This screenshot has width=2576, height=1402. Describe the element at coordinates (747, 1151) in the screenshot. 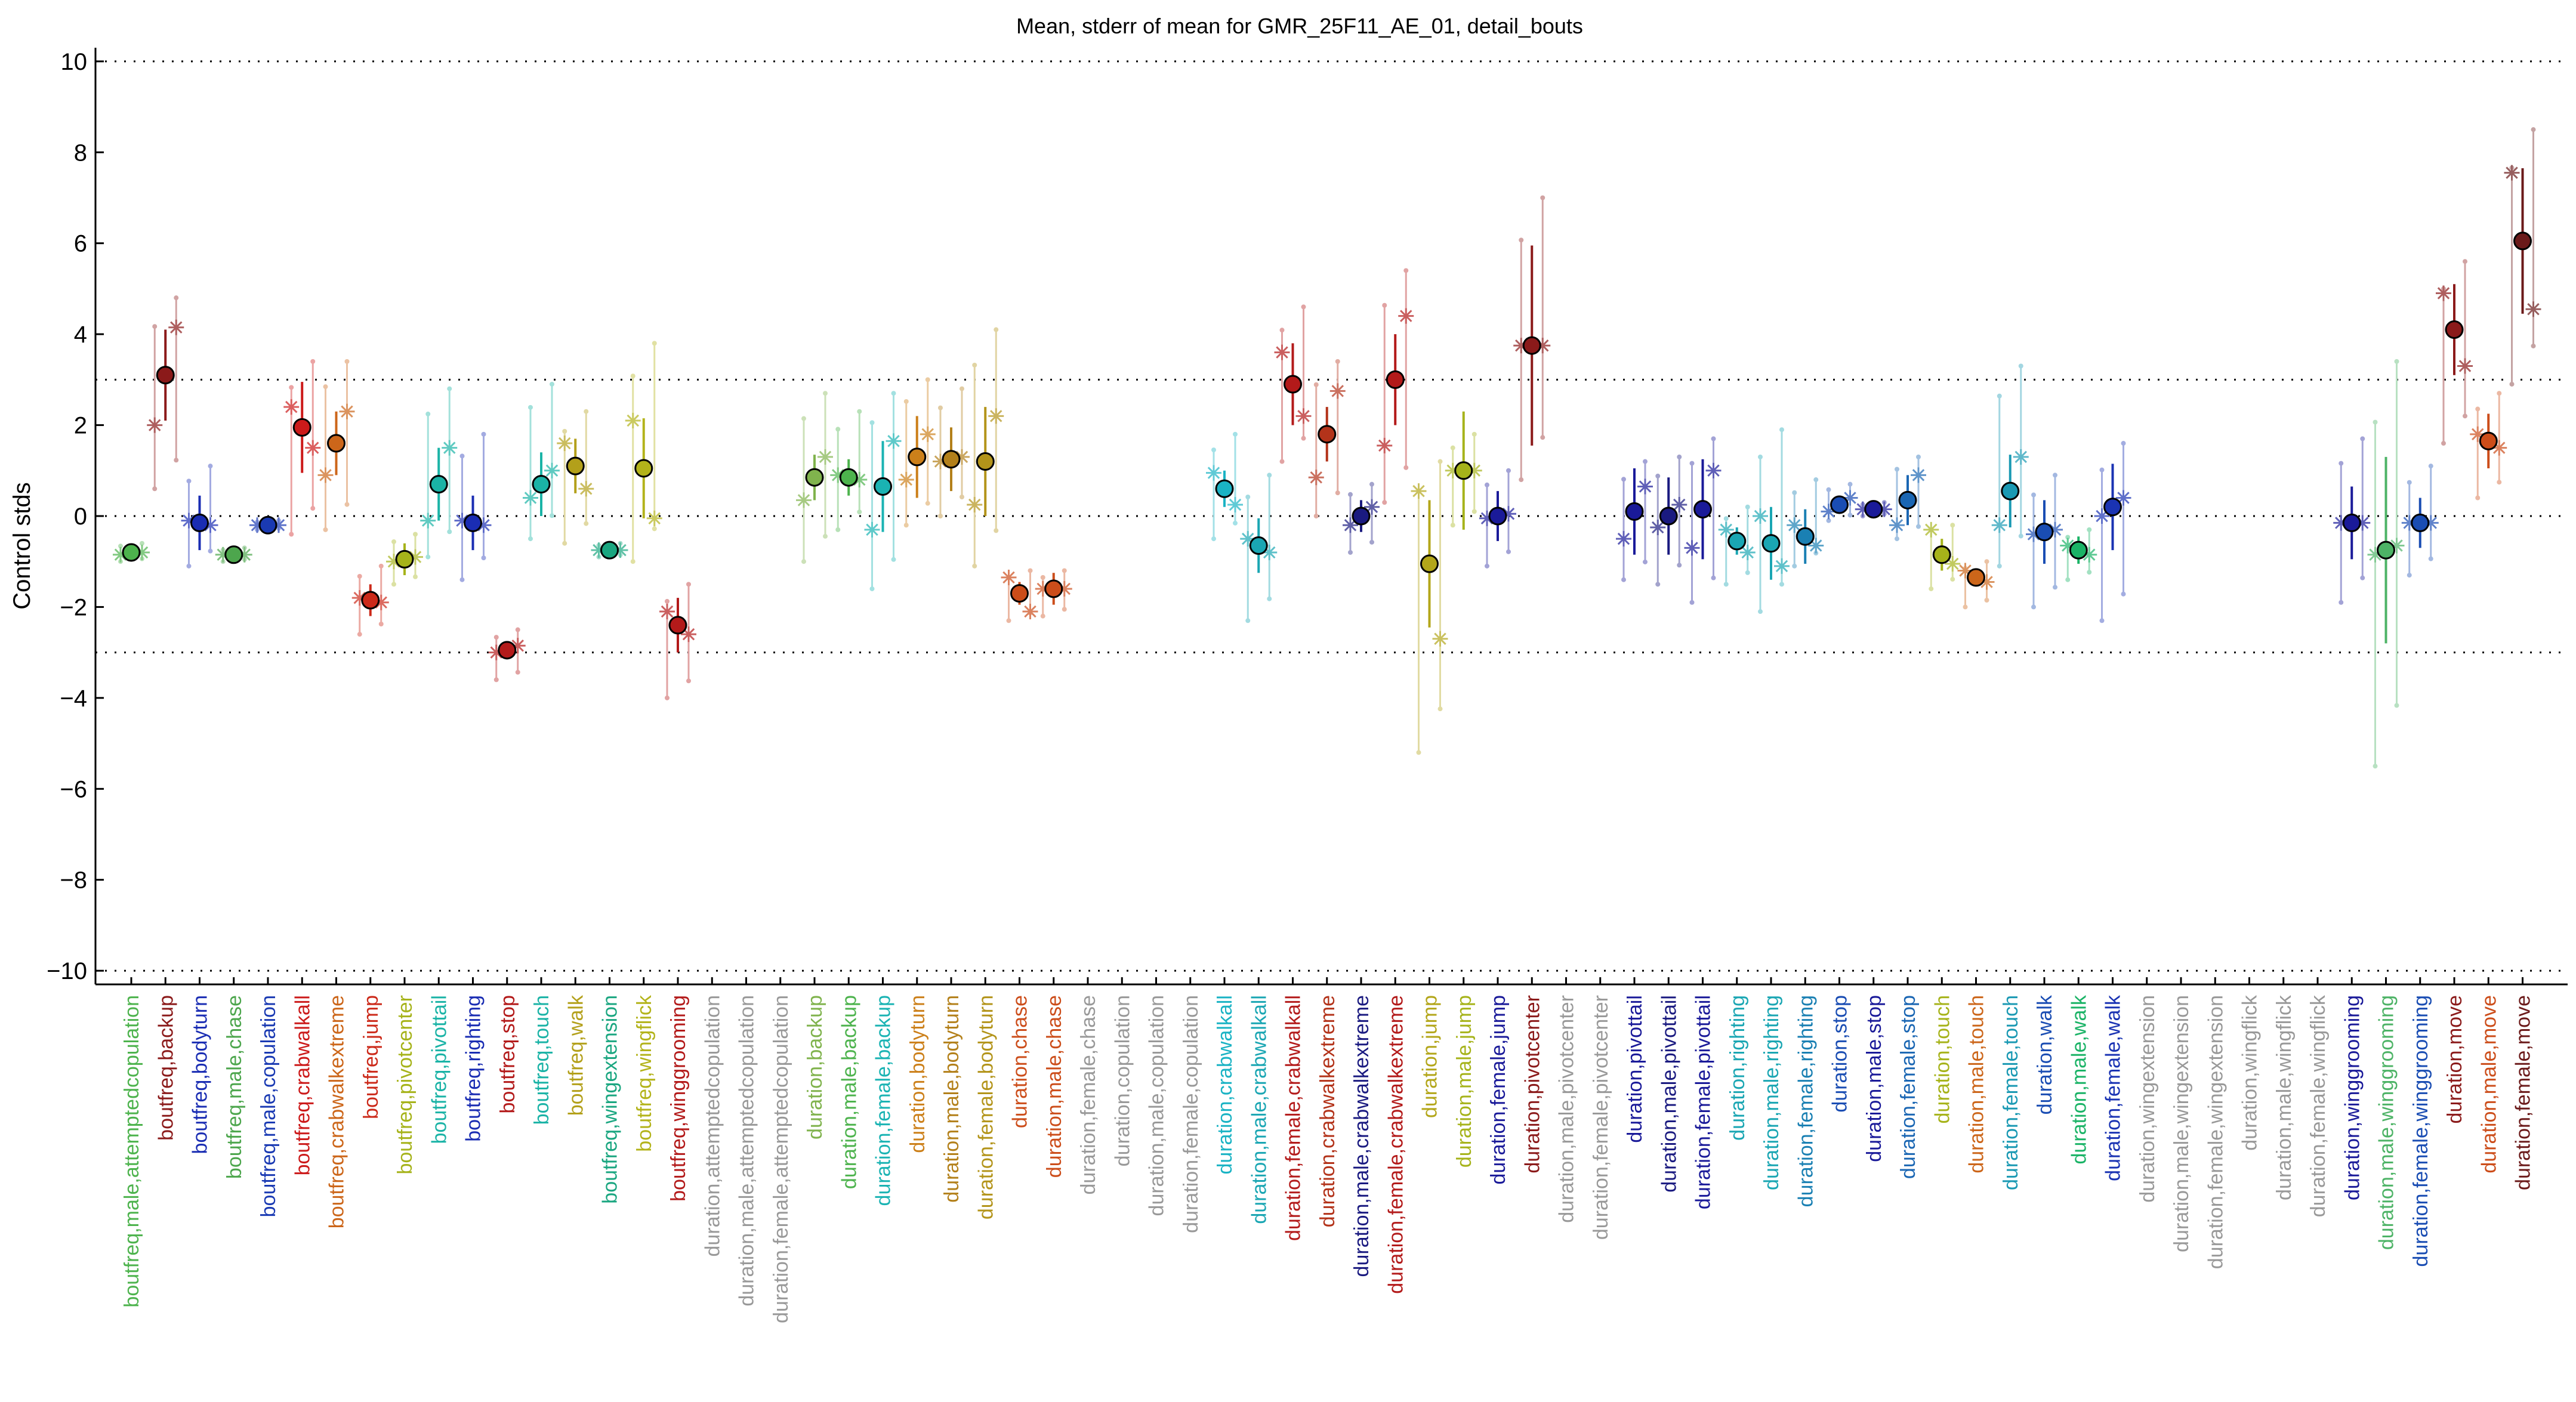

I see `x-tick-label: duration,male,attemptedcopulation` at that location.